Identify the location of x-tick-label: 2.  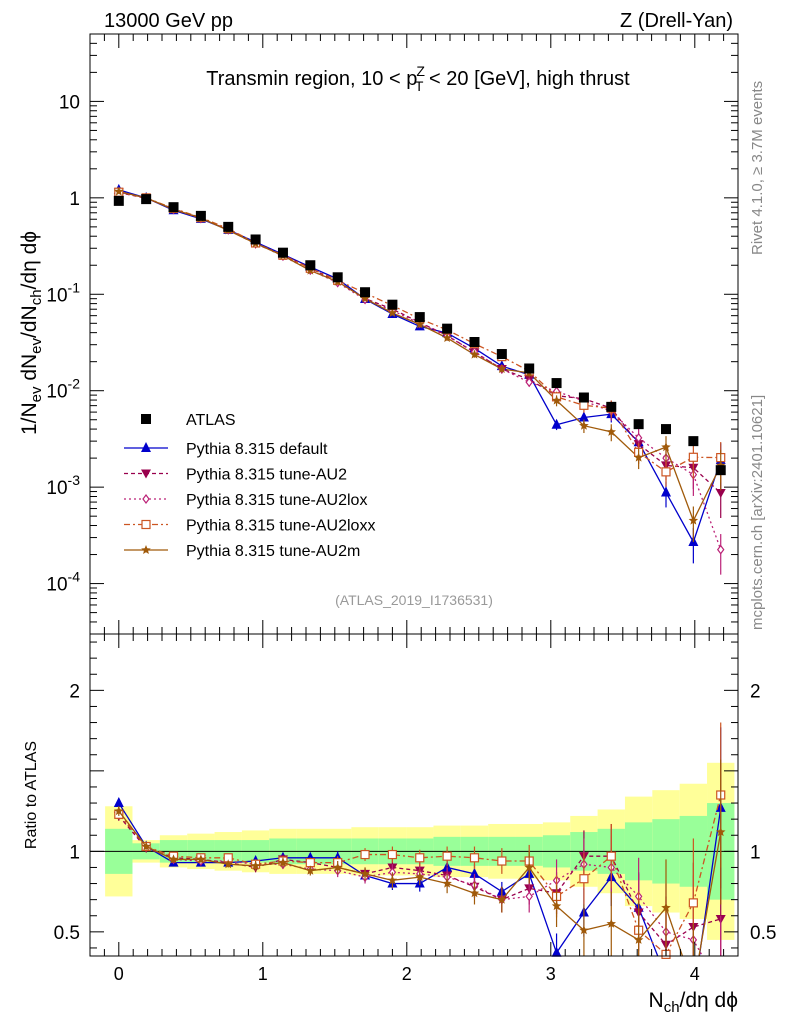
(407, 974).